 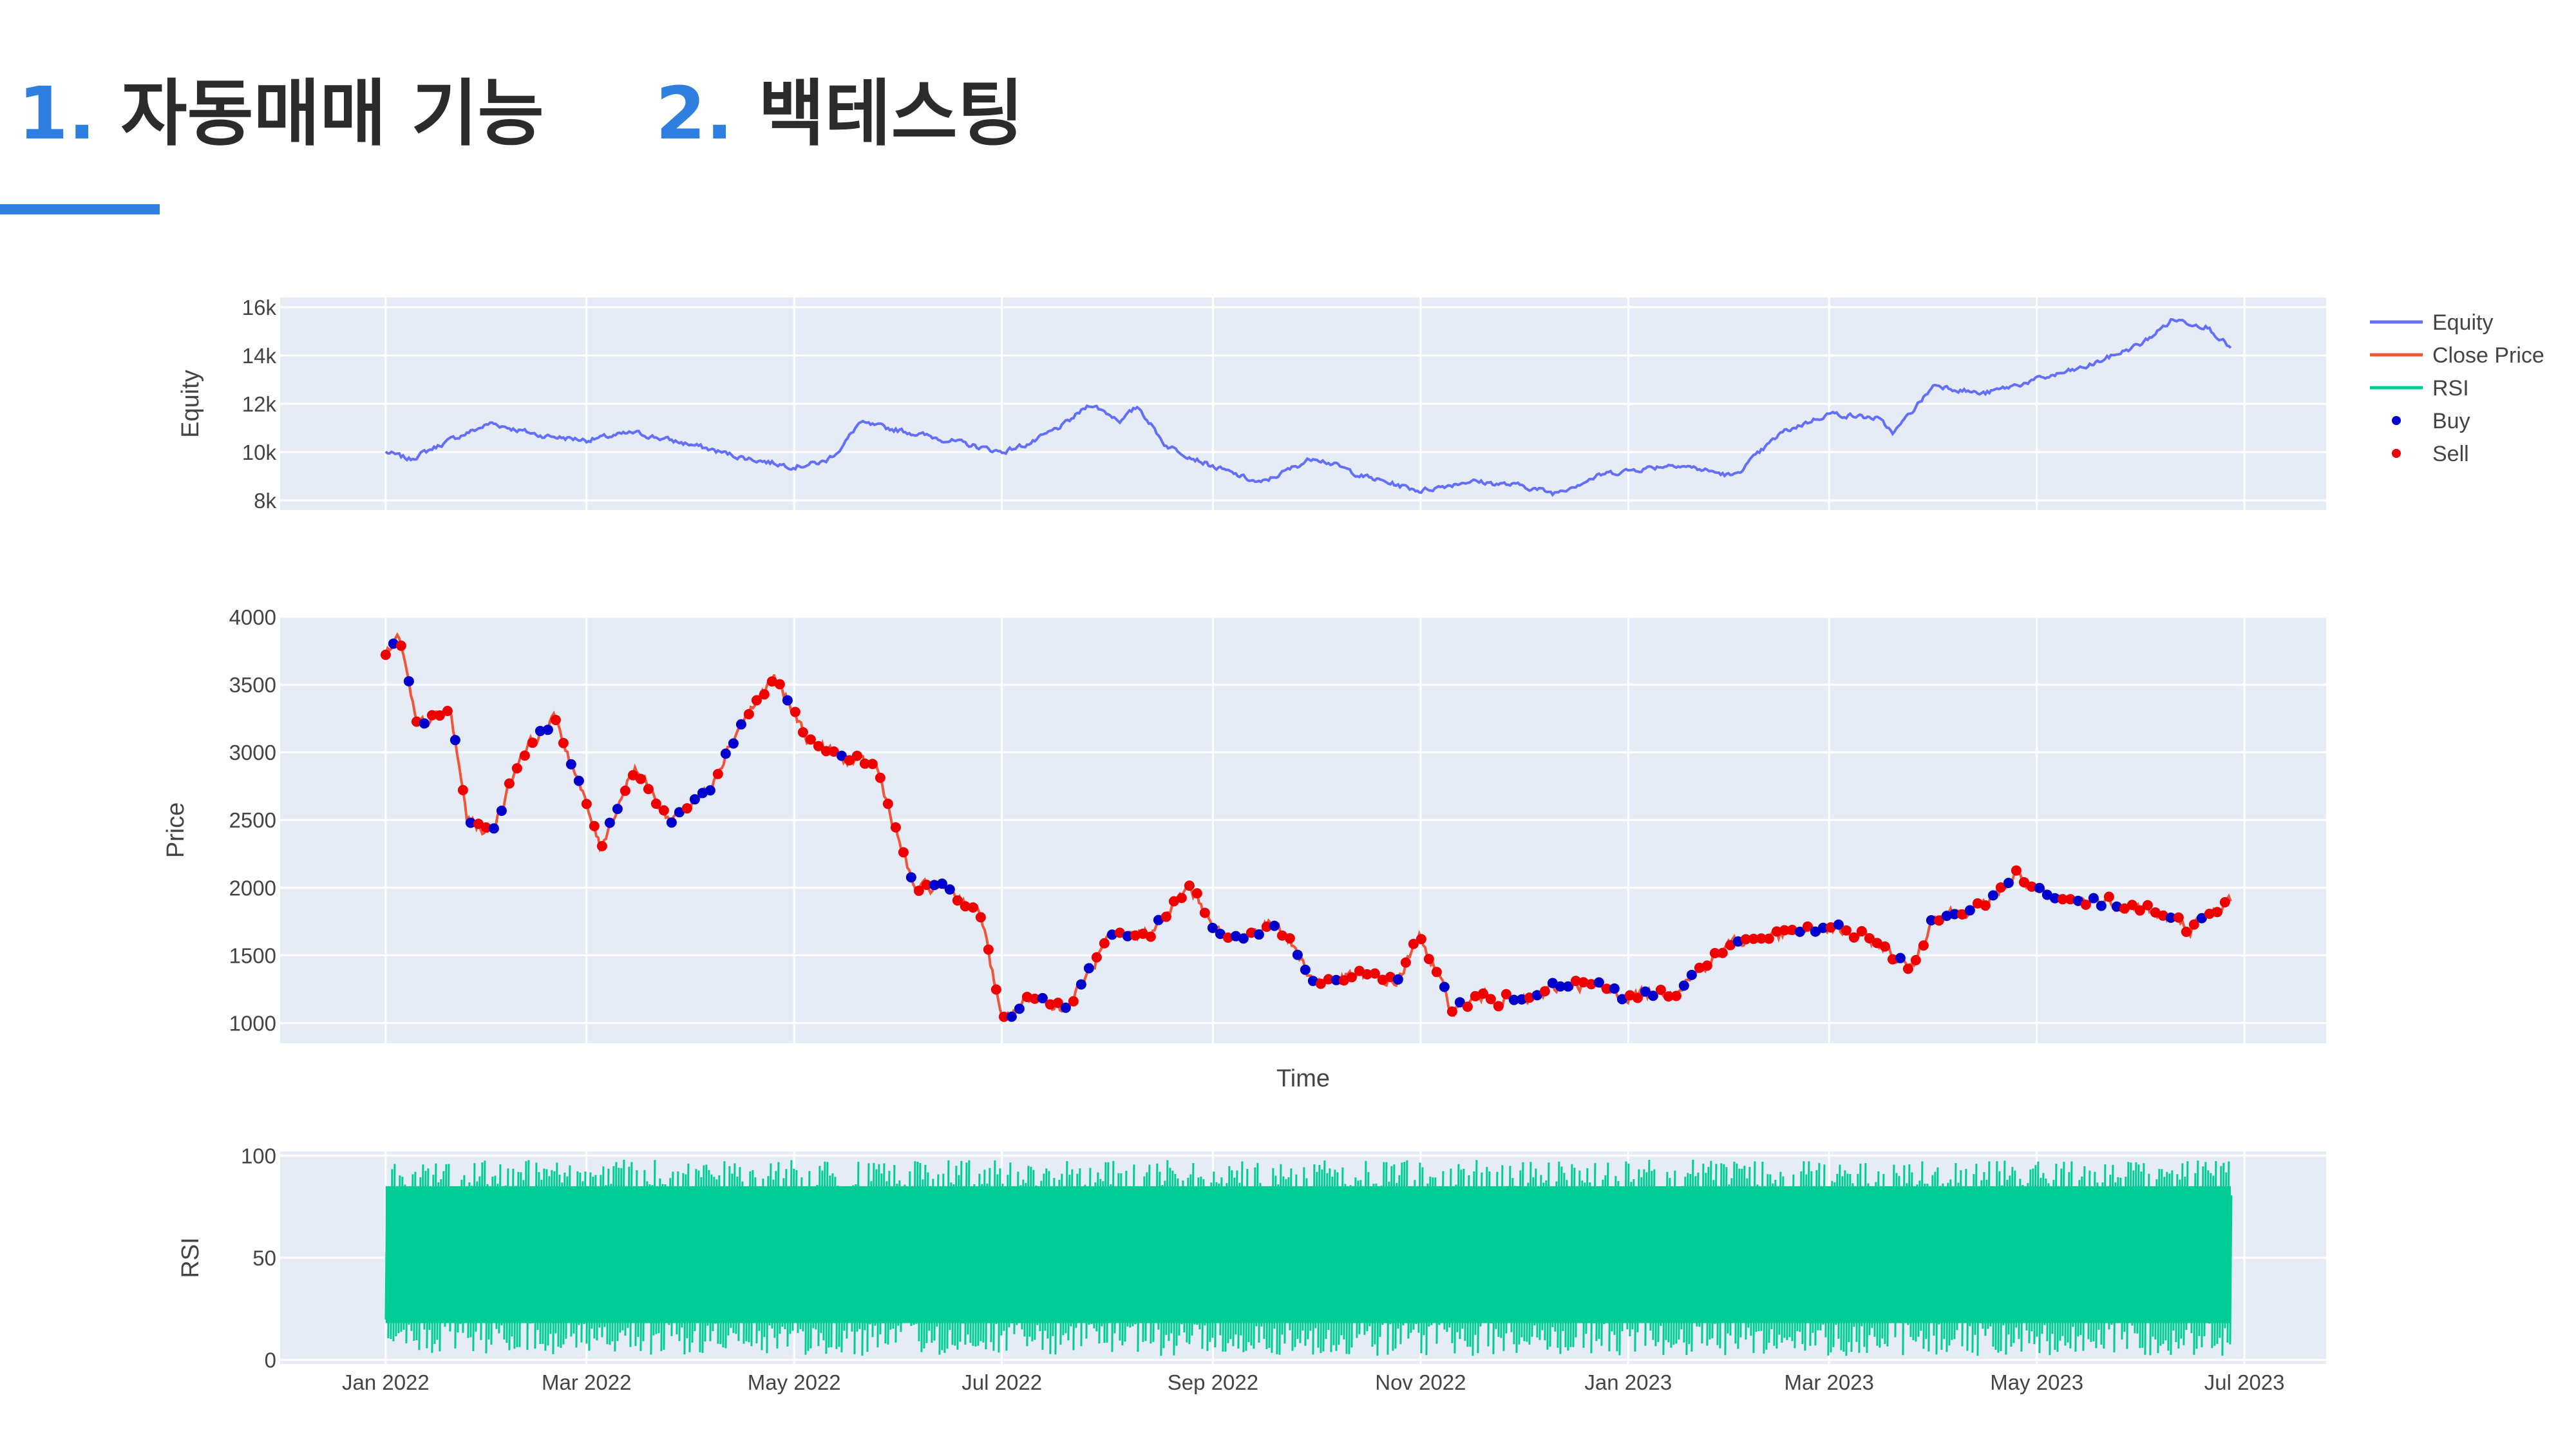 What do you see at coordinates (57, 114) in the screenshot?
I see `heading-number: 1.` at bounding box center [57, 114].